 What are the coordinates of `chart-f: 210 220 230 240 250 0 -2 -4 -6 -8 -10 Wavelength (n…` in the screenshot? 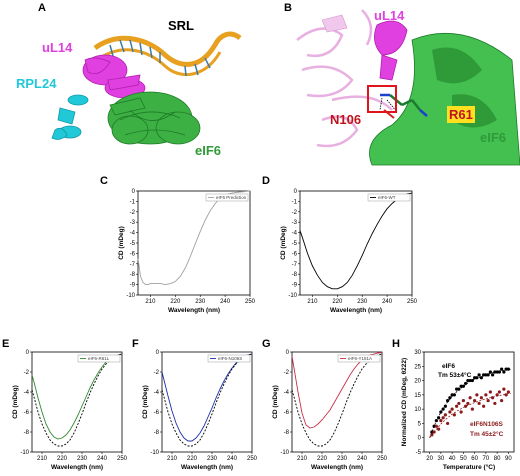 It's located at (200, 410).